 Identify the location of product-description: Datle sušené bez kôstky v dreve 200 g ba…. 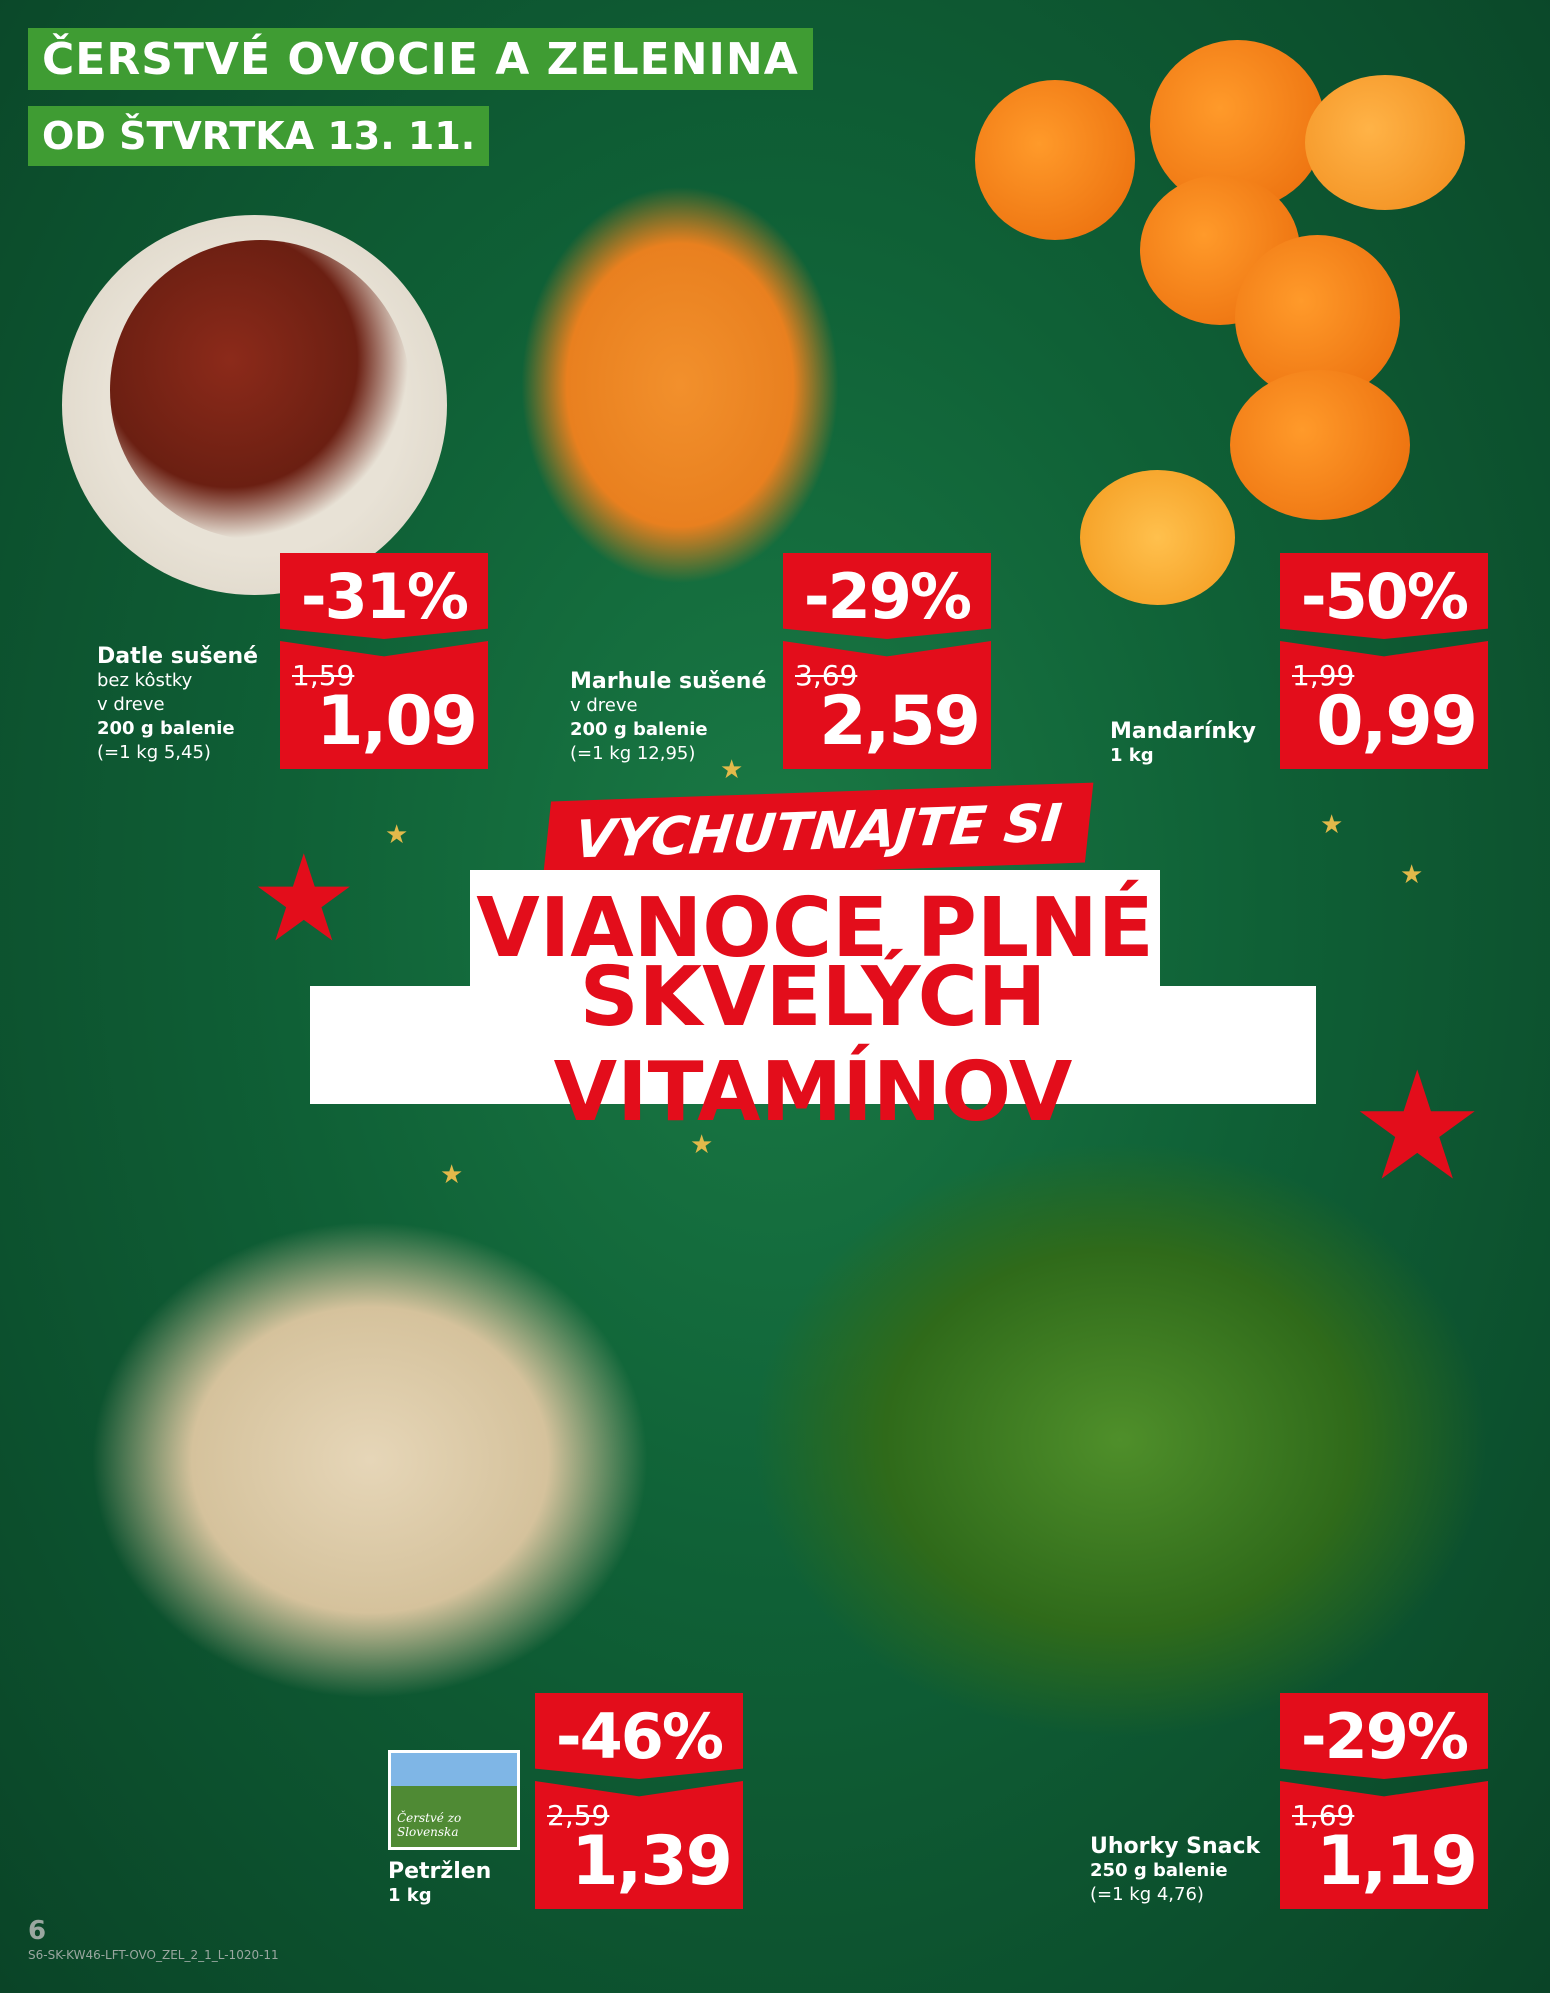
(177, 705).